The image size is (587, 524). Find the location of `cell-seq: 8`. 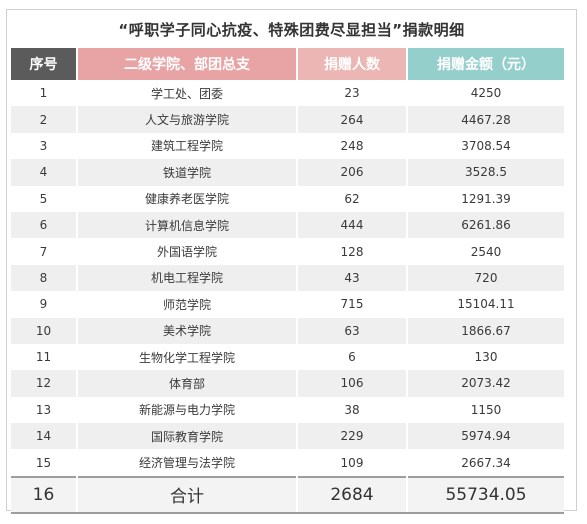

cell-seq: 8 is located at coordinates (44, 278).